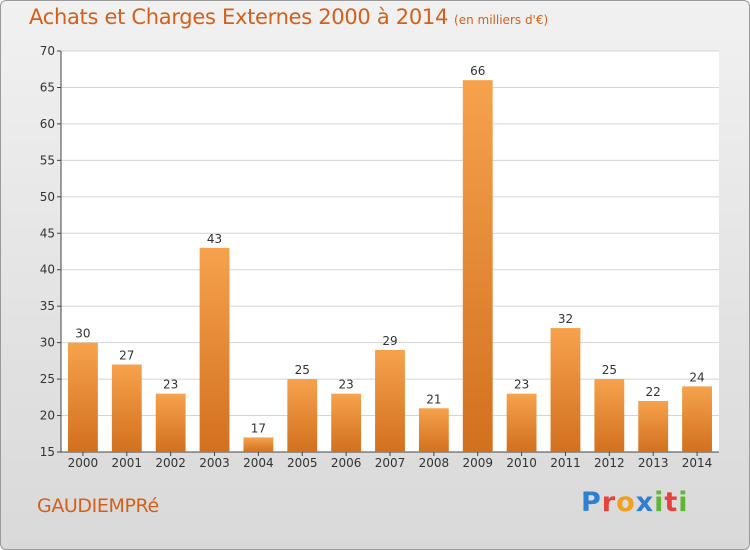 The width and height of the screenshot is (750, 550). Describe the element at coordinates (346, 463) in the screenshot. I see `x-tick-label: 2006` at that location.